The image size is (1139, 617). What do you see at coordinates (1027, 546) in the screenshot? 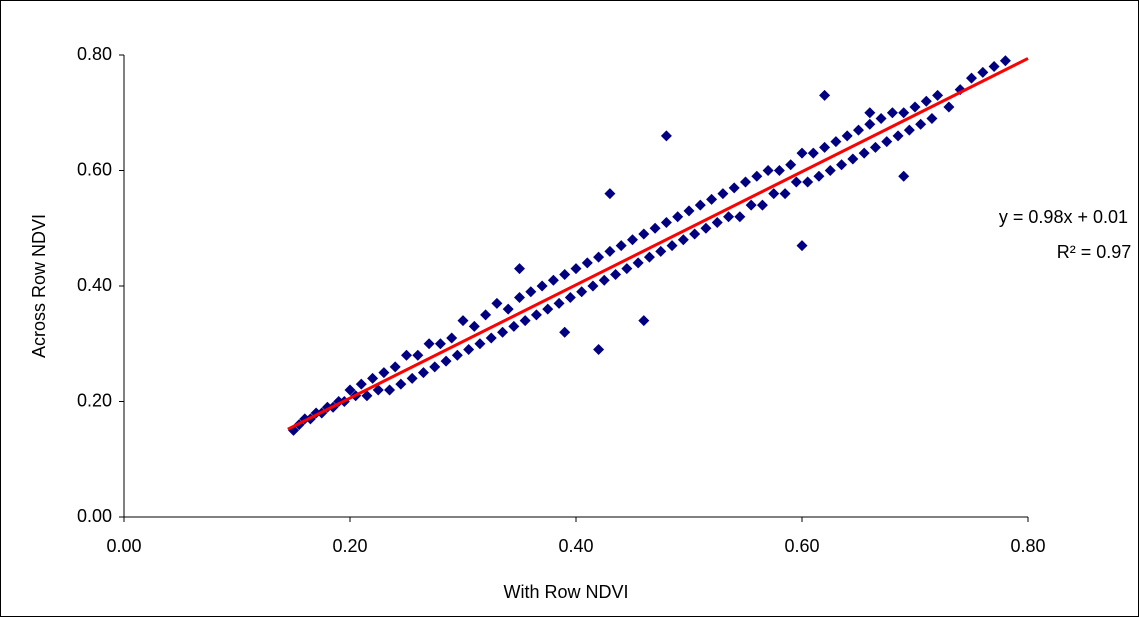
I see `x-tick-label: 0.80` at bounding box center [1027, 546].